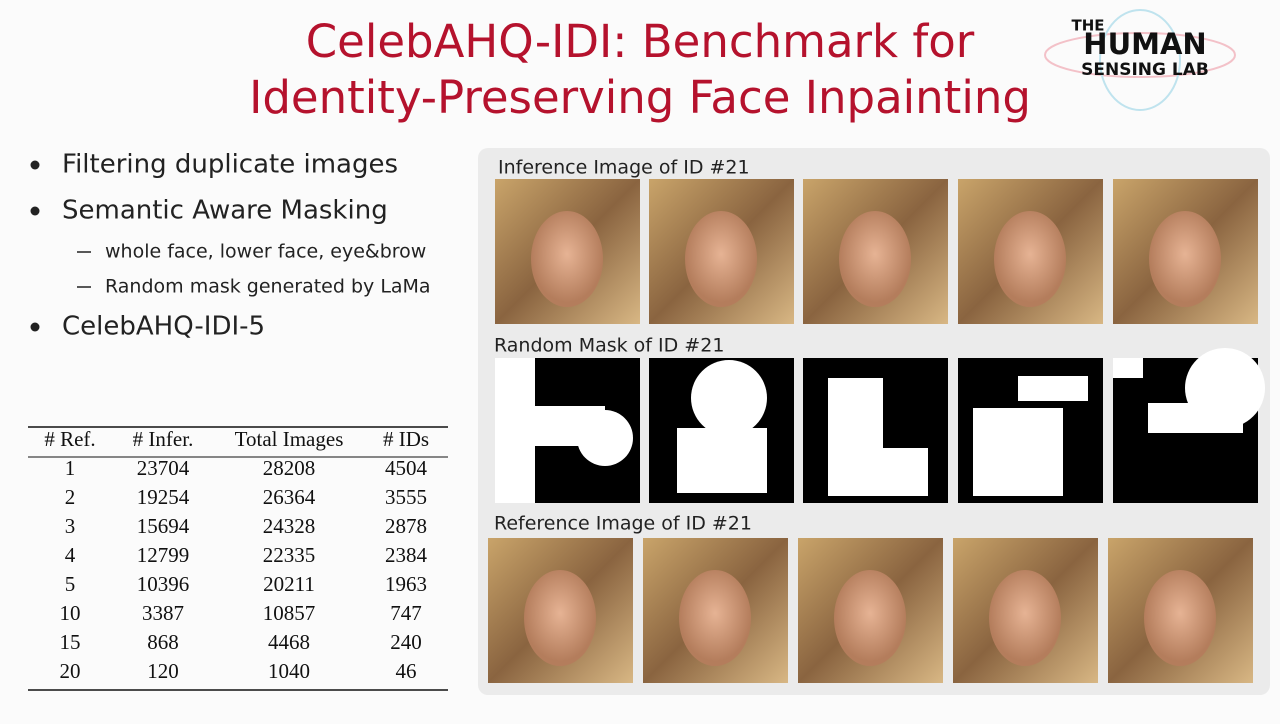  Describe the element at coordinates (268, 287) in the screenshot. I see `sub-bullet-text: Random mask generated by LaMa` at that location.